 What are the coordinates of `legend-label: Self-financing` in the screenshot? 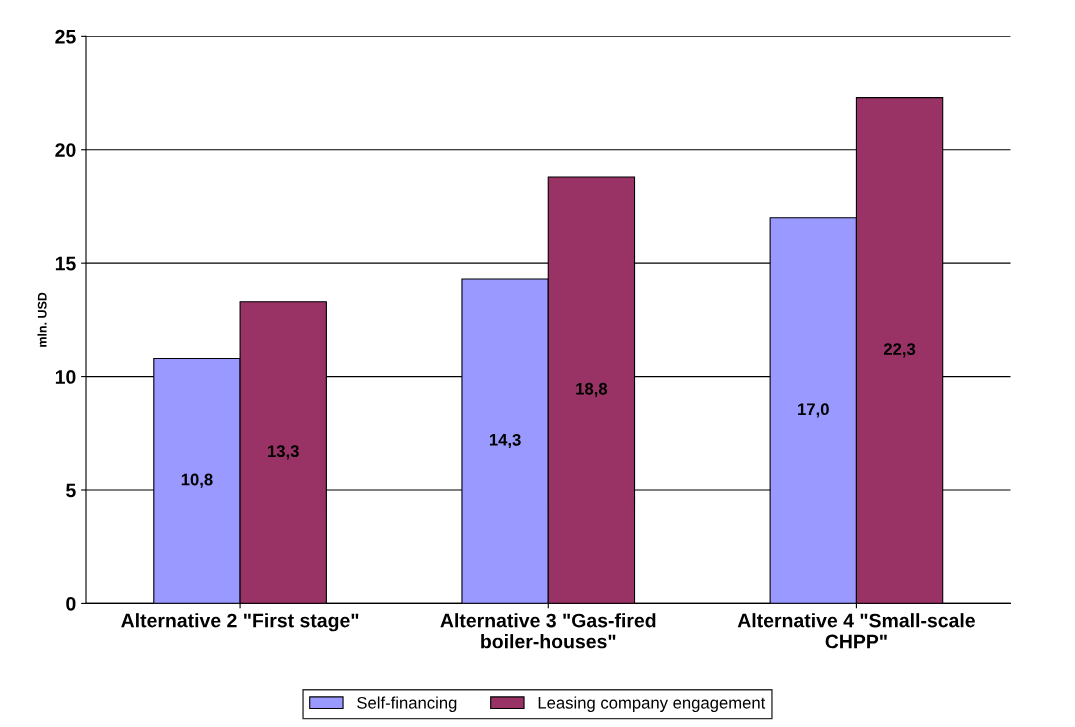 It's located at (407, 704).